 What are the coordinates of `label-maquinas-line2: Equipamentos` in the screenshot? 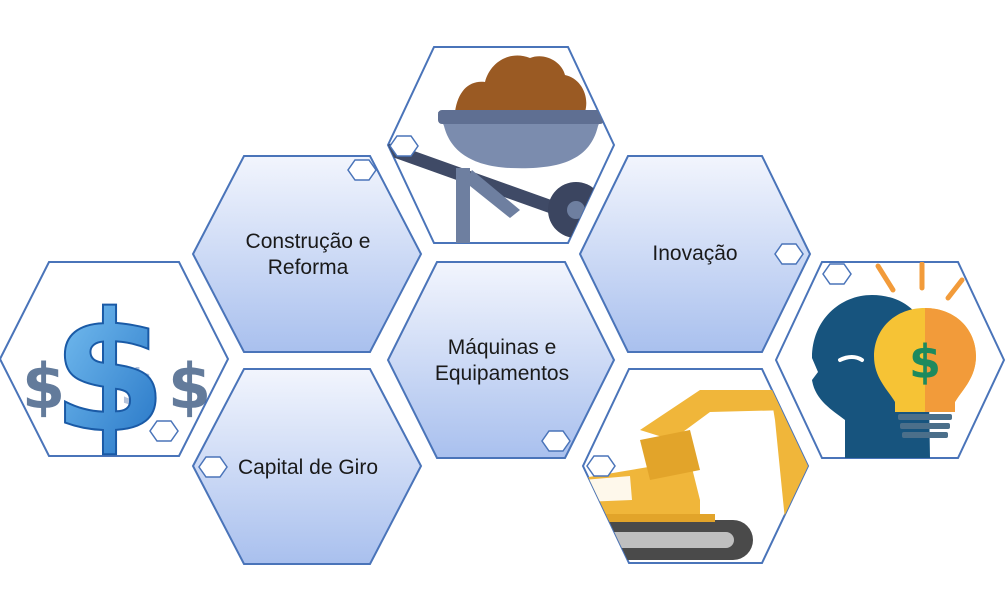 It's located at (502, 373).